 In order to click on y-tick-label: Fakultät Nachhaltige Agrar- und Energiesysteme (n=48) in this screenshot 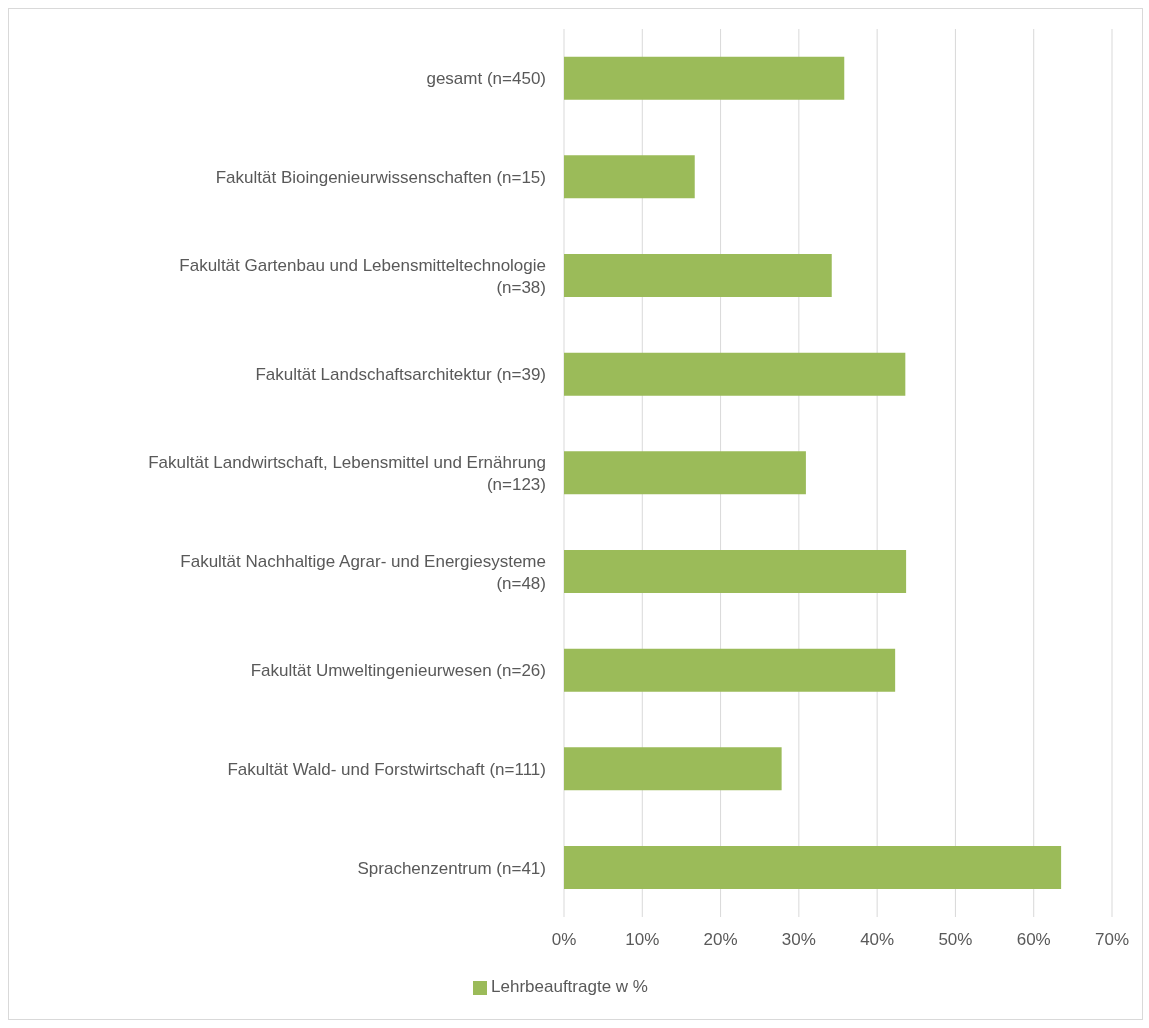, I will do `click(363, 572)`.